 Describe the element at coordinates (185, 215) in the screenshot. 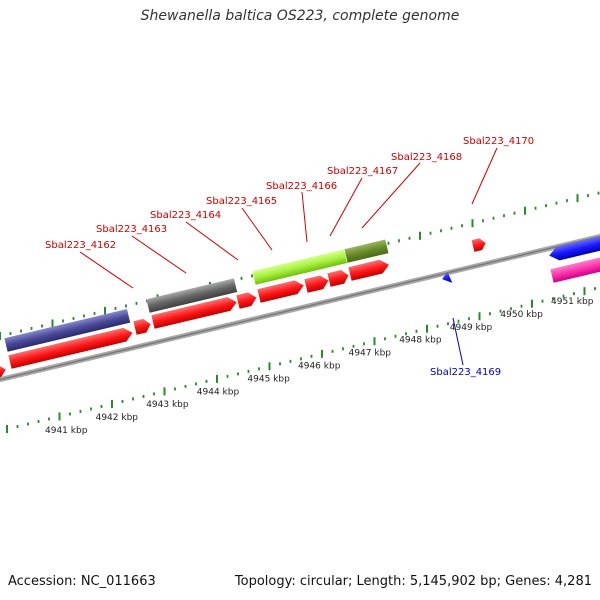

I see `svg-text: Sbal223_4164` at that location.